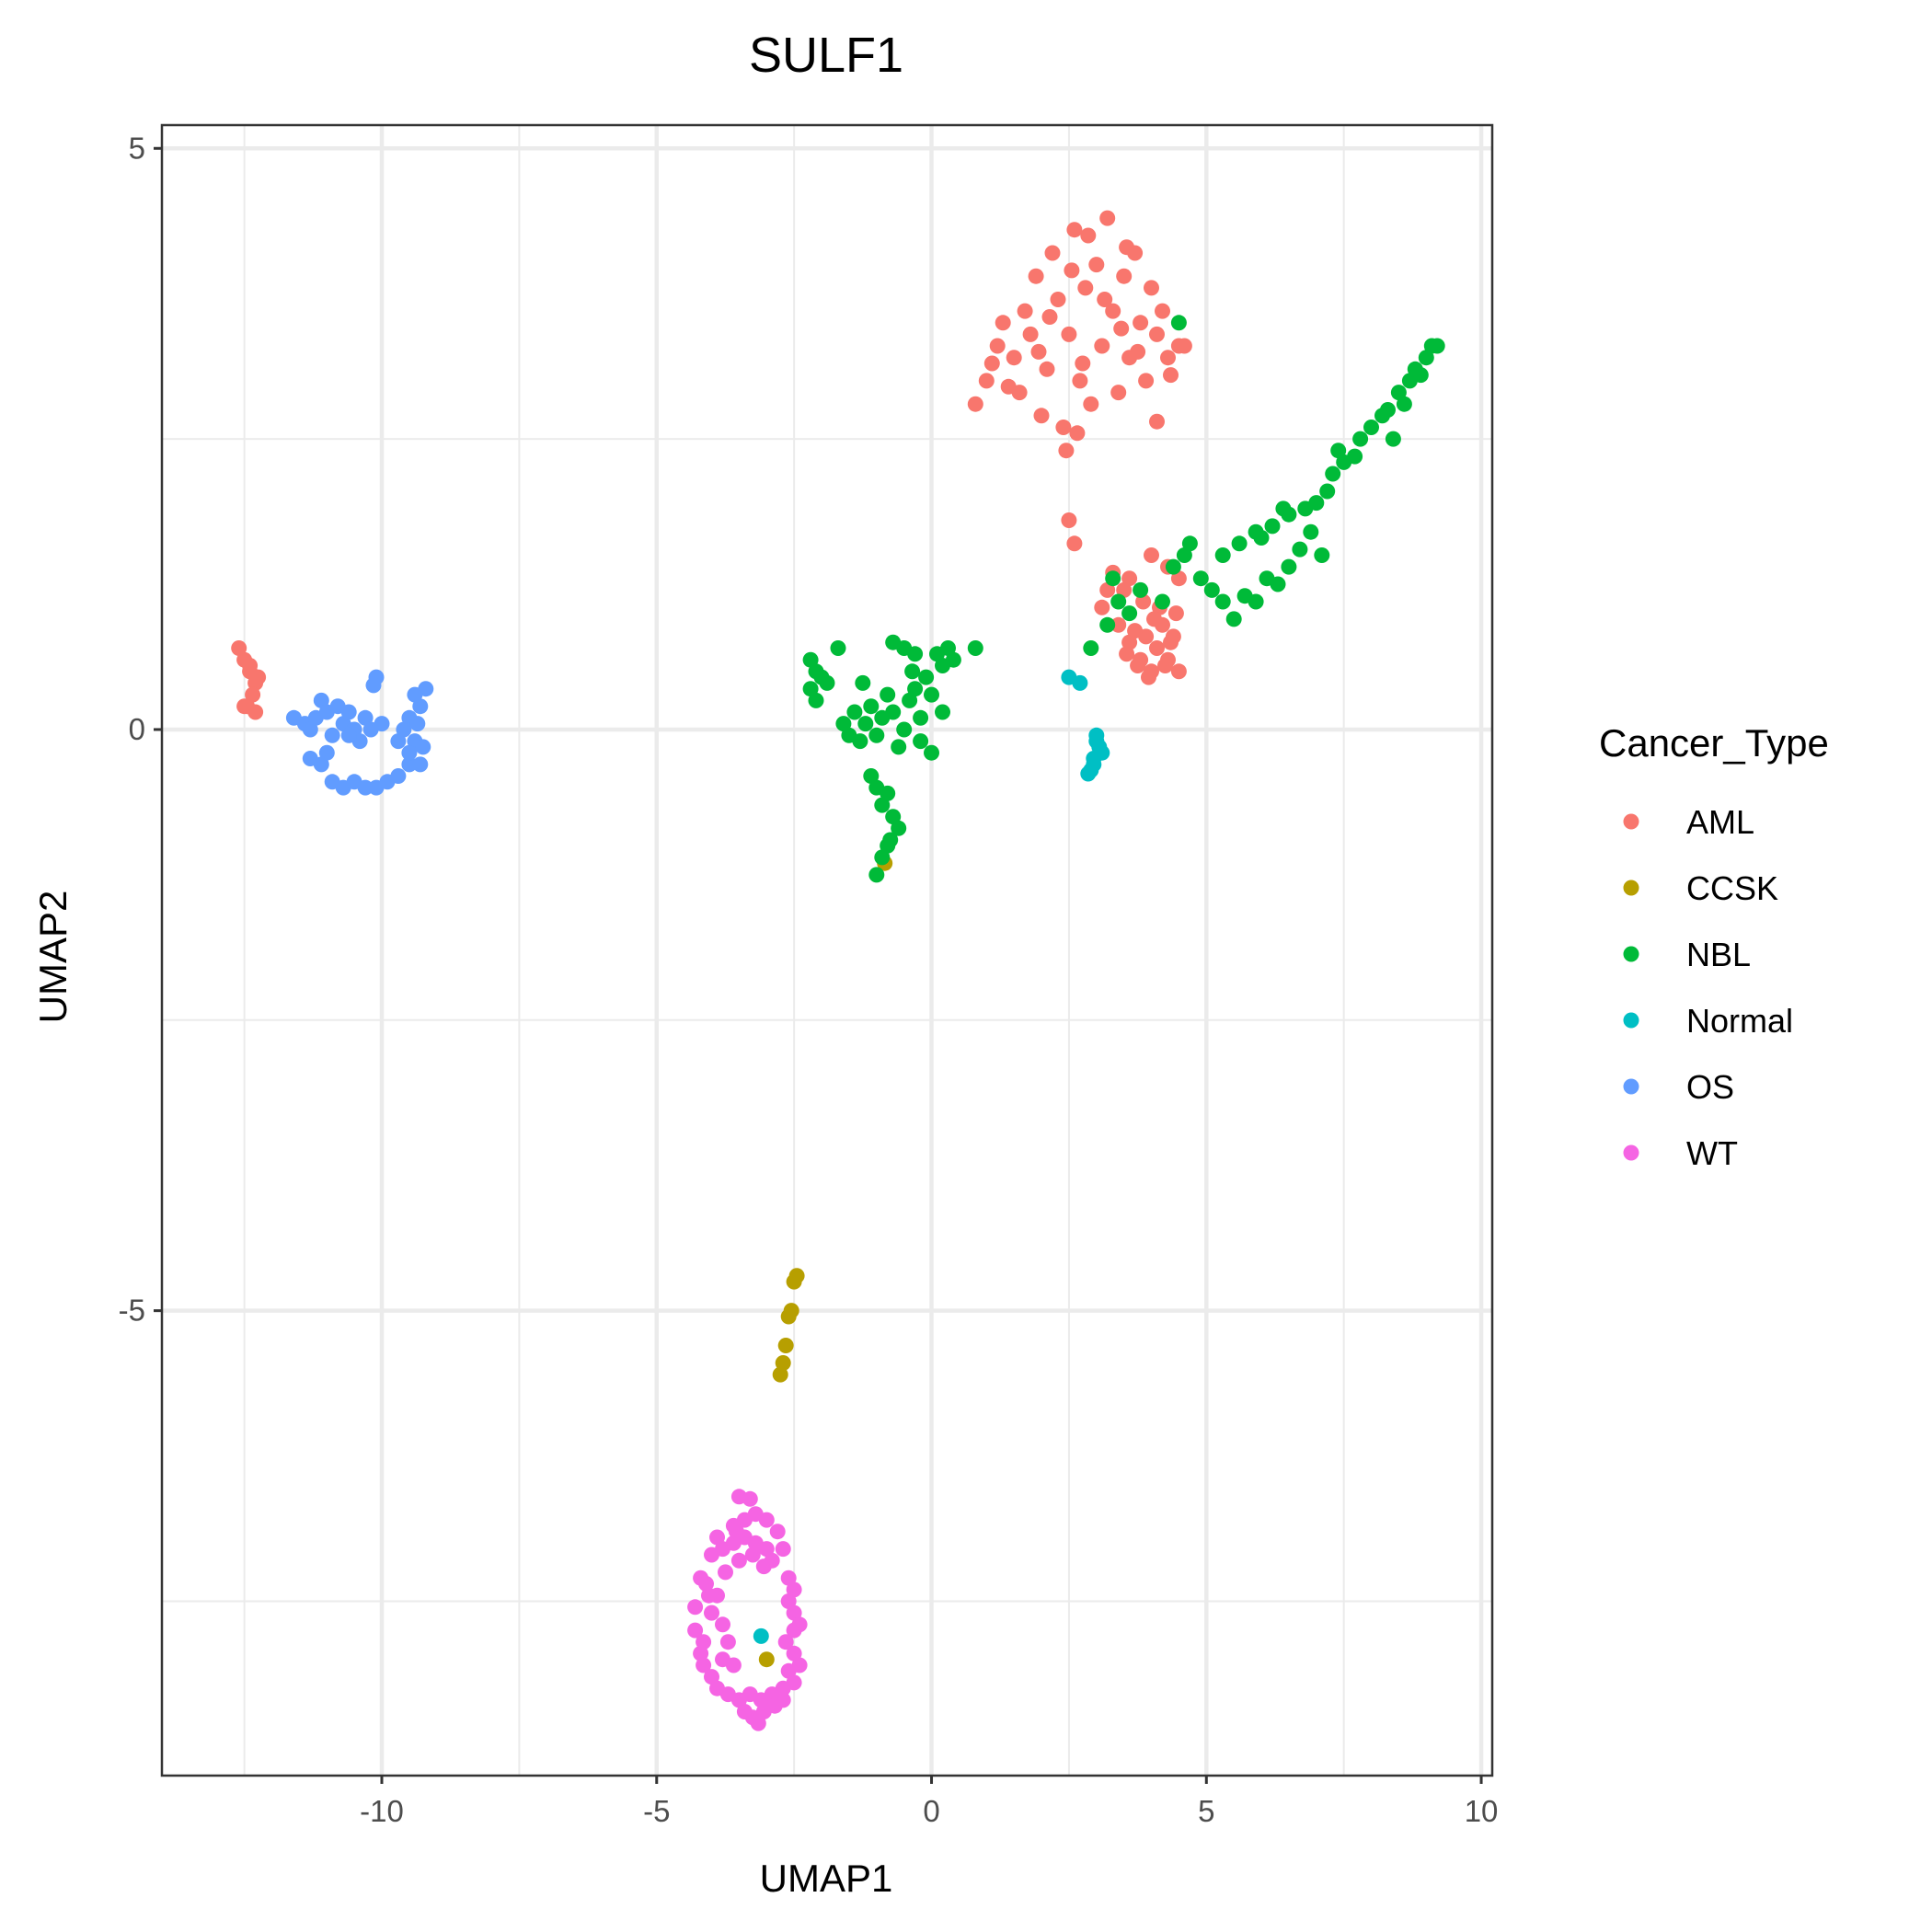  I want to click on legend-label-wt: WT, so click(1712, 1153).